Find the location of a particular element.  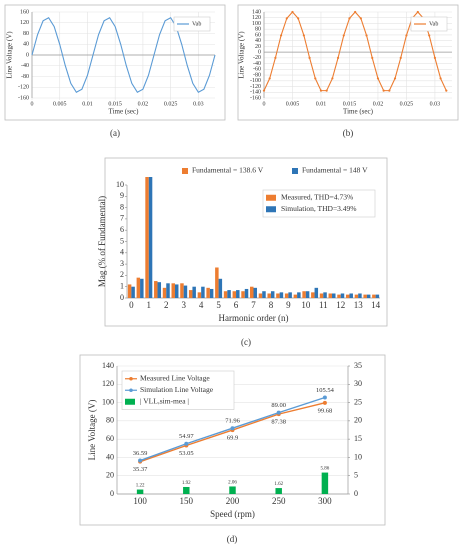

annotation: Fundamental = 148 V is located at coordinates (335, 170).